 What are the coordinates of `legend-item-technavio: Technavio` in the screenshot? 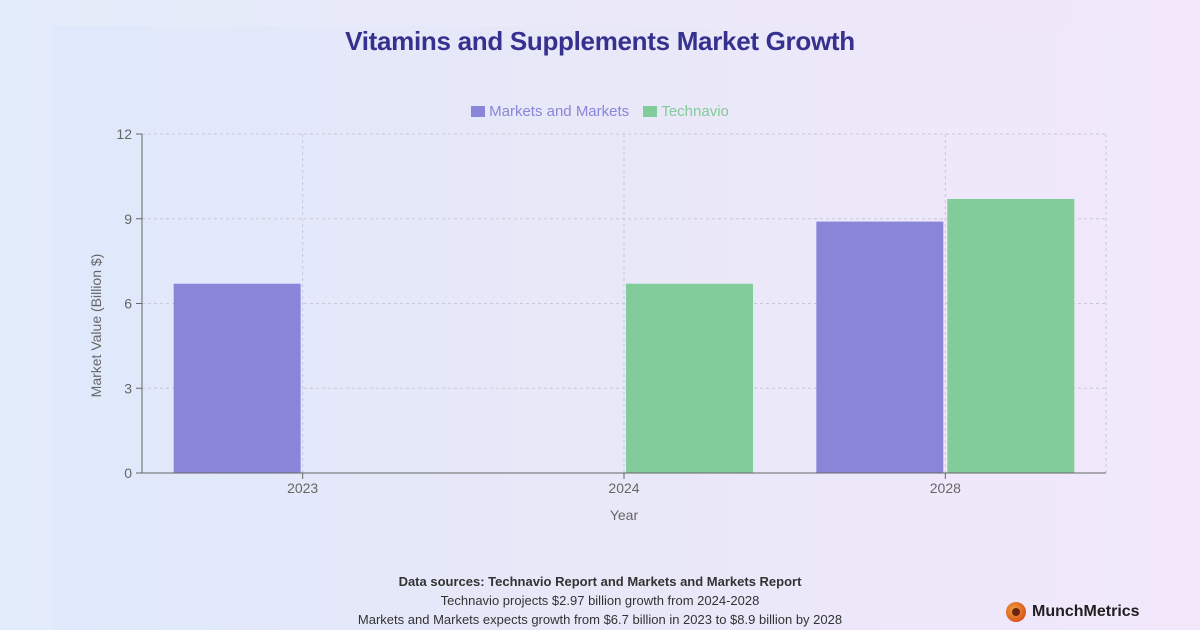 It's located at (686, 111).